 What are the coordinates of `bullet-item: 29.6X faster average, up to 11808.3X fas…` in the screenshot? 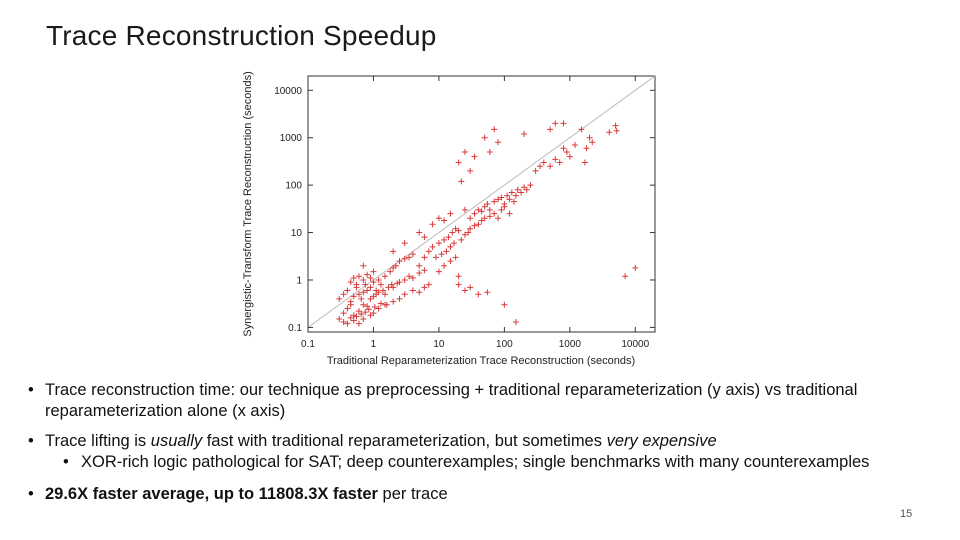 It's located at (468, 494).